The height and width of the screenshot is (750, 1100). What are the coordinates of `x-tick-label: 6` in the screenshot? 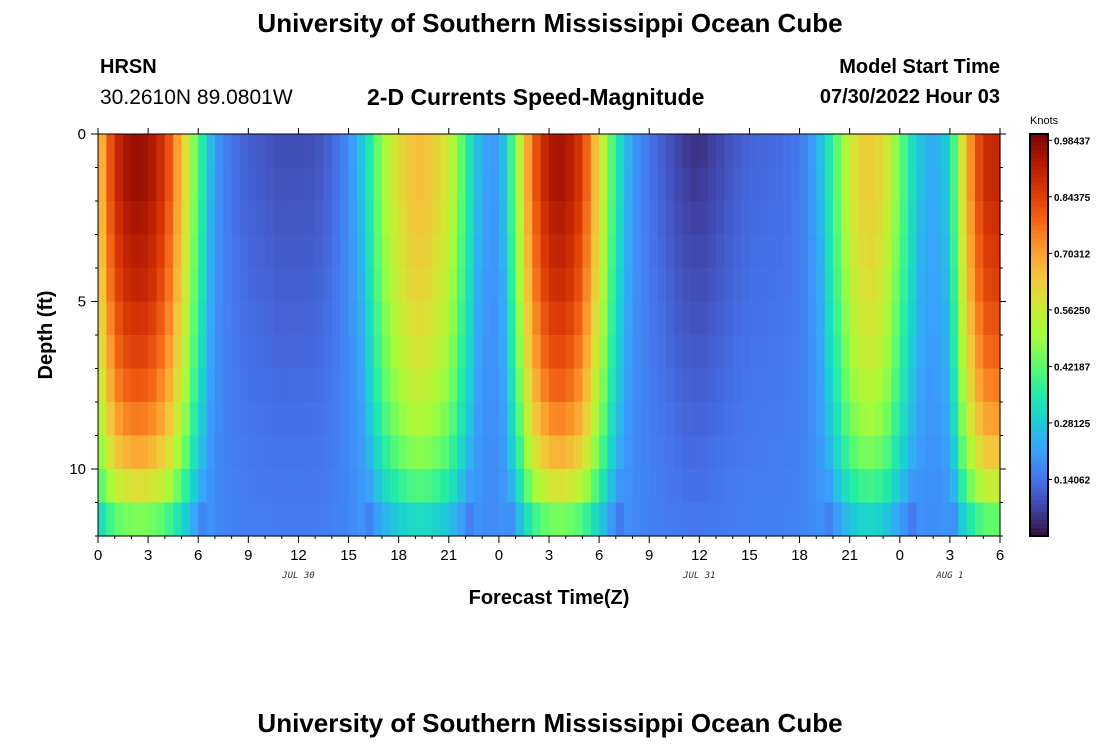 It's located at (1000, 555).